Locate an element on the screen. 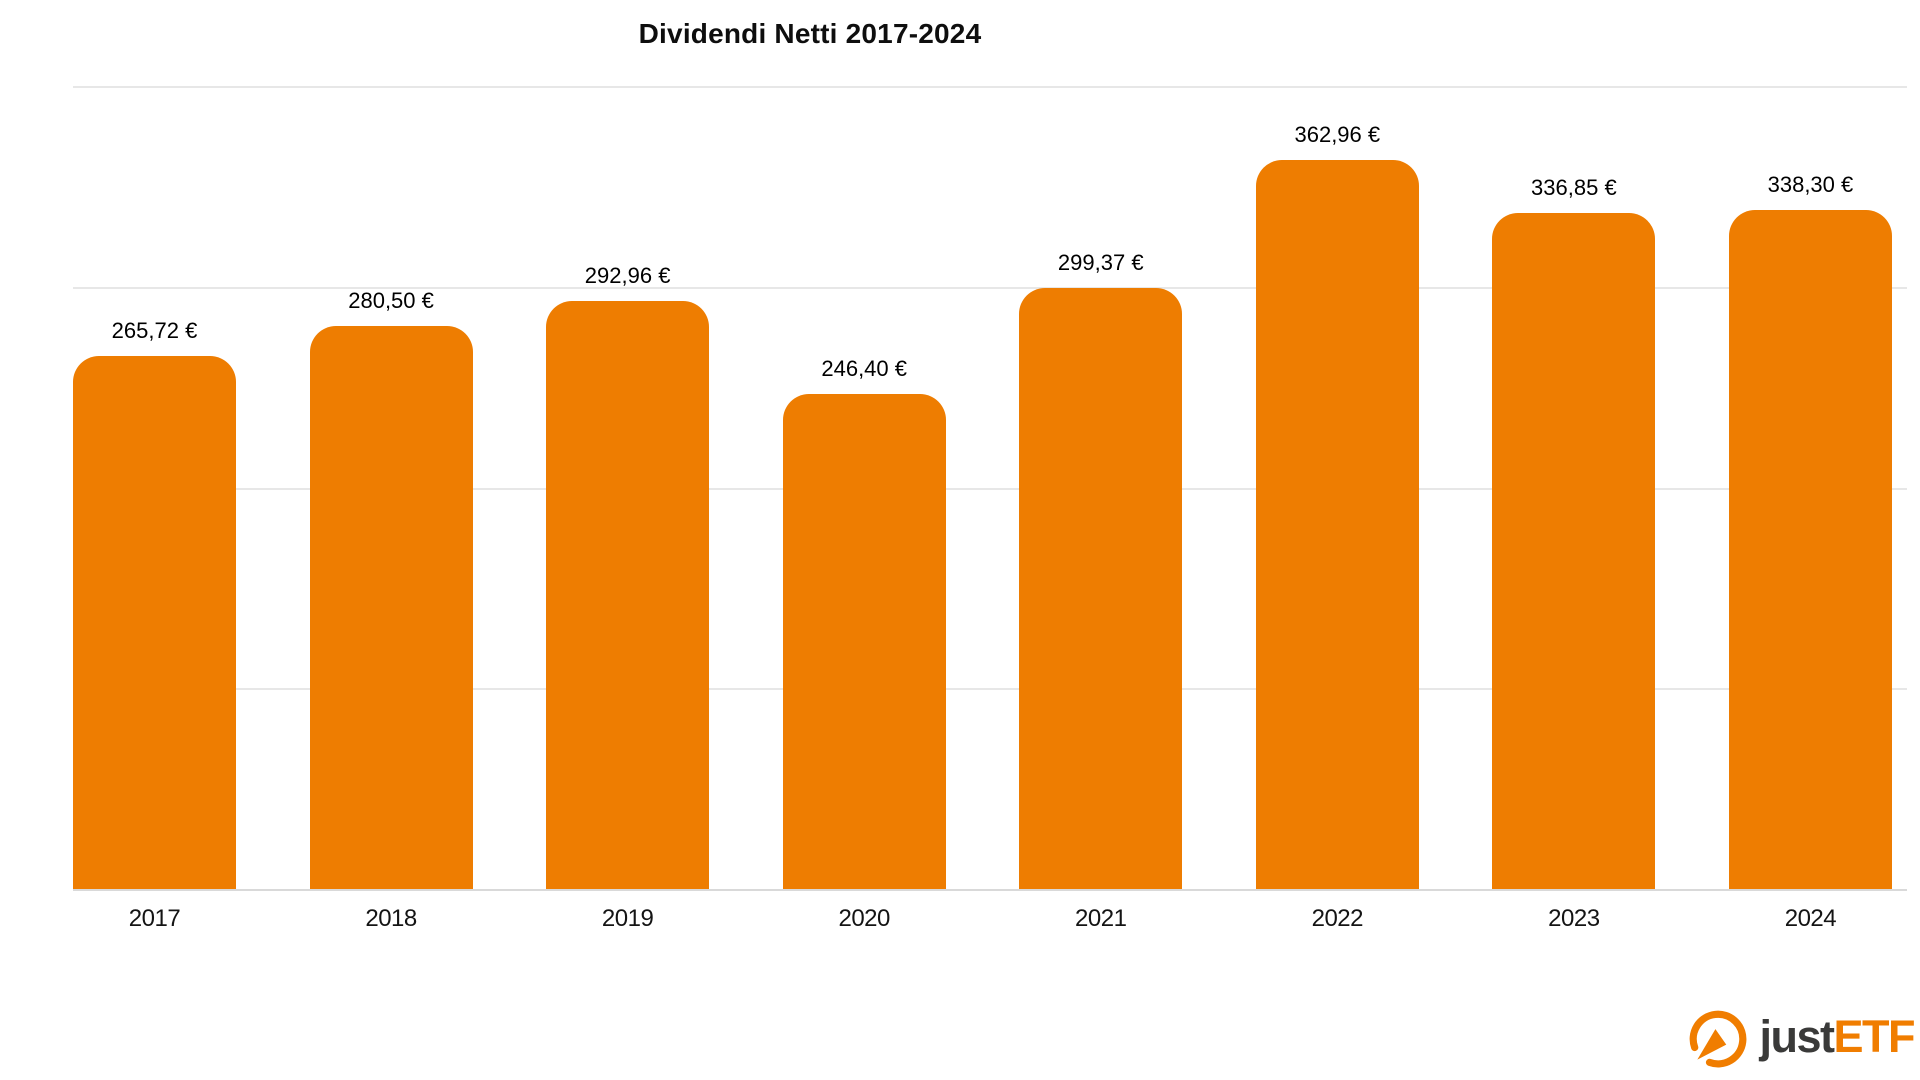  logo-text-etf: ETF is located at coordinates (1874, 1036).